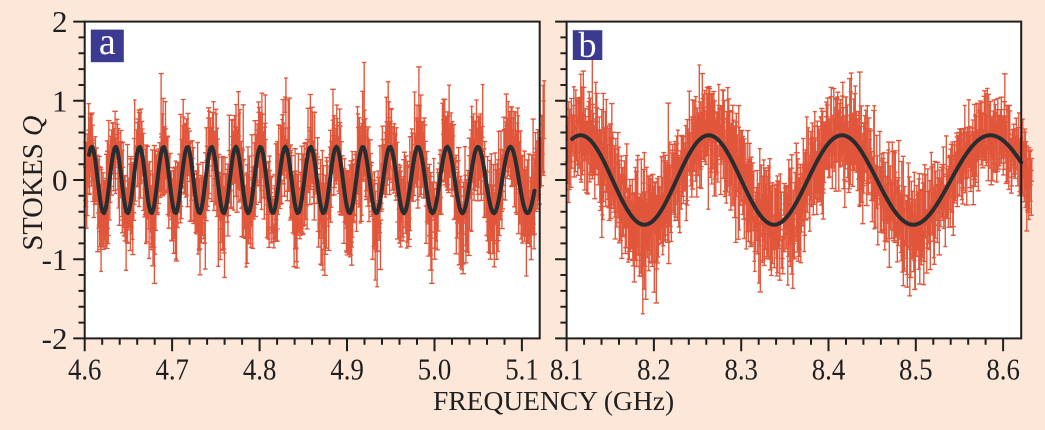 The width and height of the screenshot is (1045, 430). What do you see at coordinates (260, 368) in the screenshot?
I see `svg-text: 4.8` at bounding box center [260, 368].